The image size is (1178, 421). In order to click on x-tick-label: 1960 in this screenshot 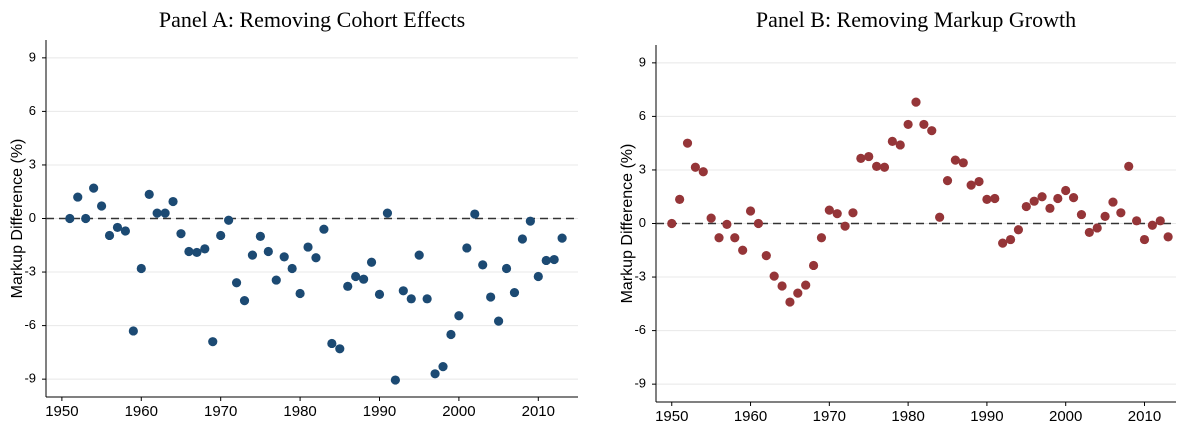, I will do `click(750, 414)`.